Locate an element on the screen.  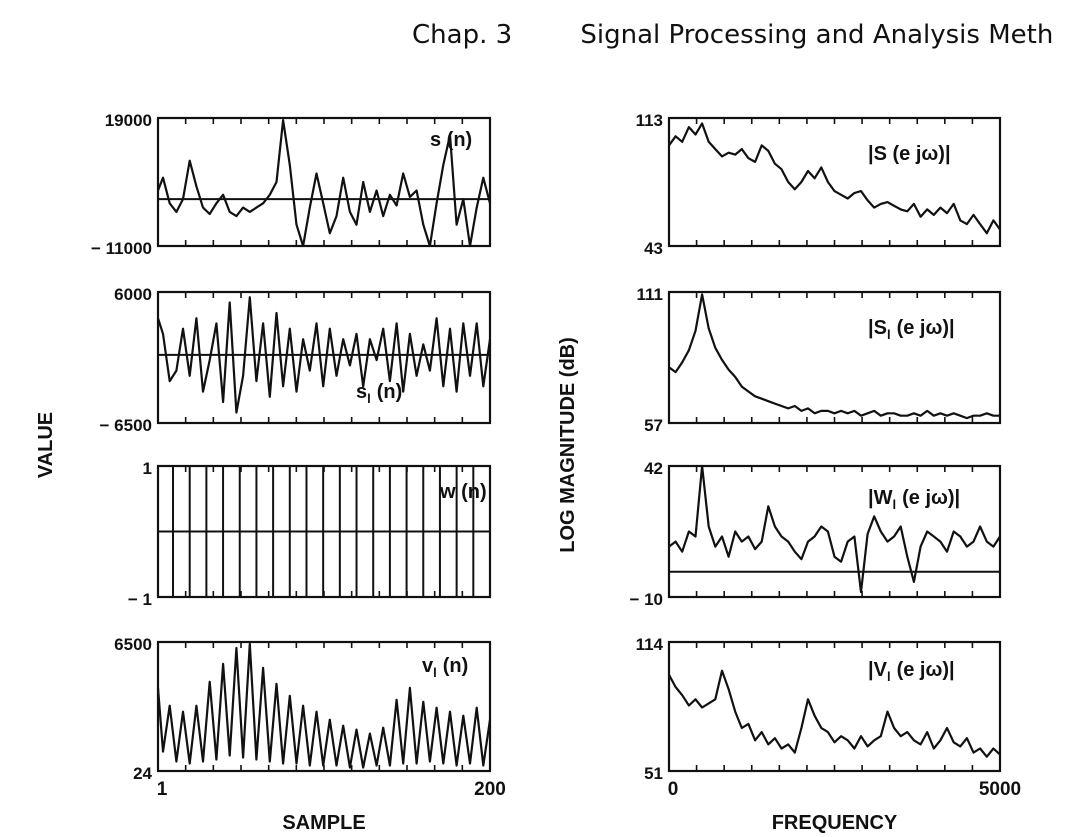
series-label: w (n) is located at coordinates (463, 492).